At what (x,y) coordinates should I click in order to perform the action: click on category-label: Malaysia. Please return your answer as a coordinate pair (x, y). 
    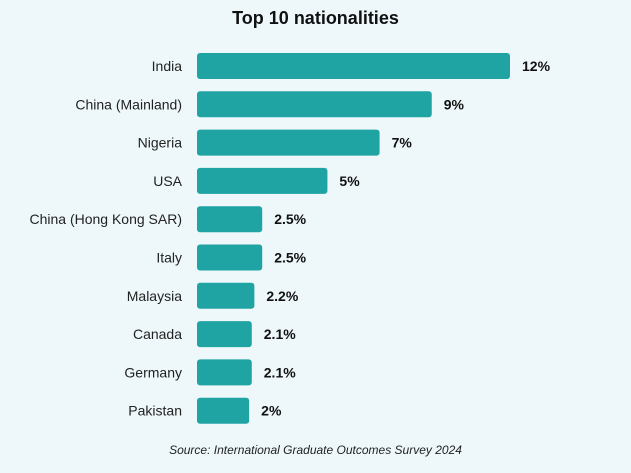
    Looking at the image, I should click on (154, 296).